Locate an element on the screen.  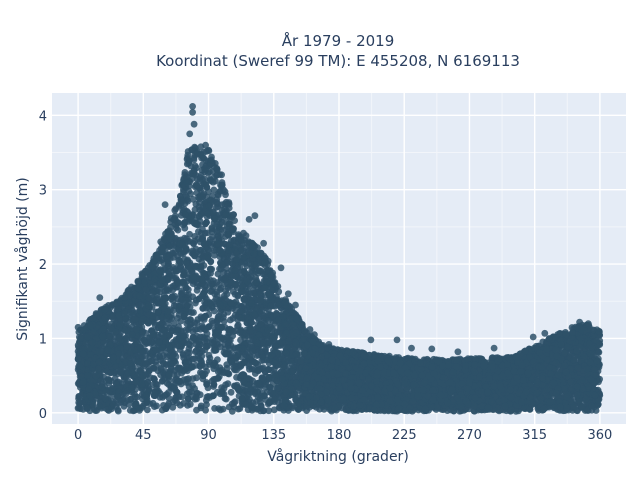
chart-title: År 1979 - 2019 is located at coordinates (338, 40).